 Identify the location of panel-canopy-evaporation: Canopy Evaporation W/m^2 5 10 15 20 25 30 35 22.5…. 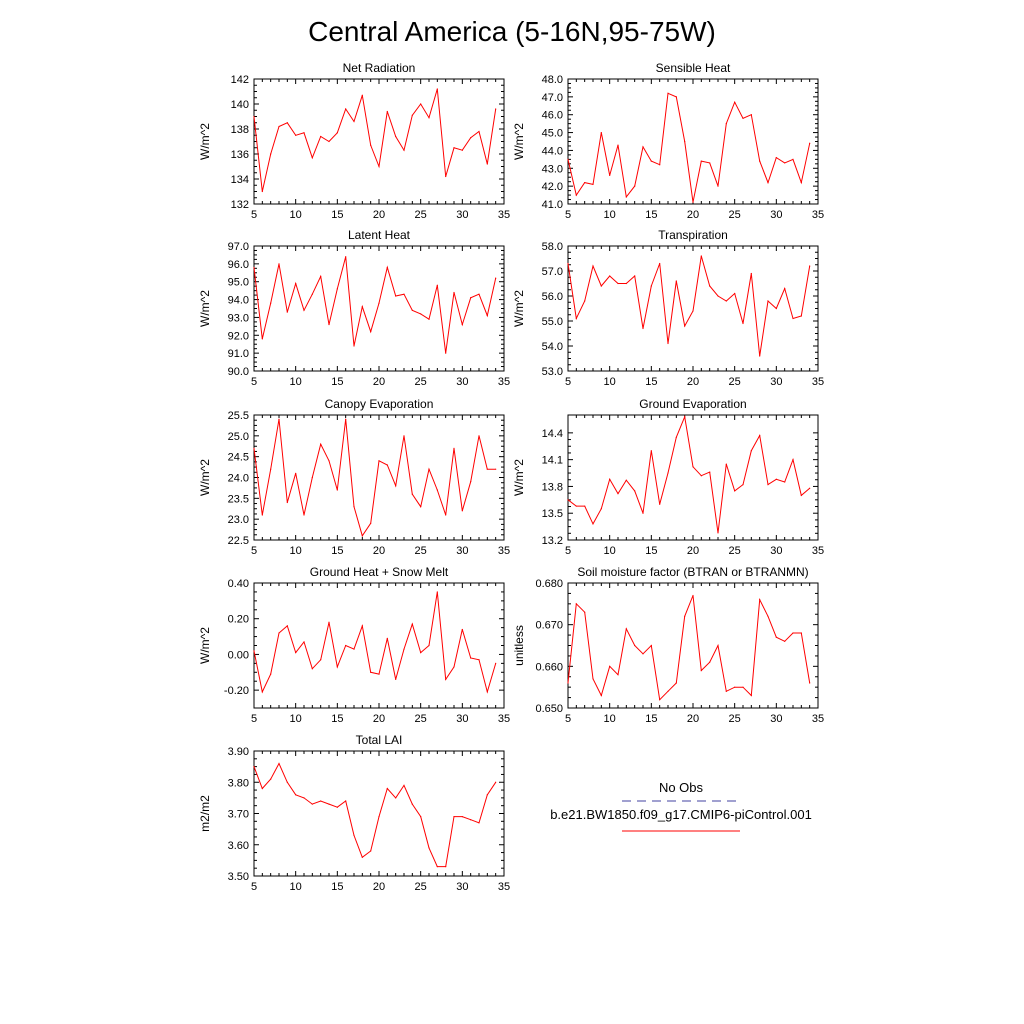
(354, 477).